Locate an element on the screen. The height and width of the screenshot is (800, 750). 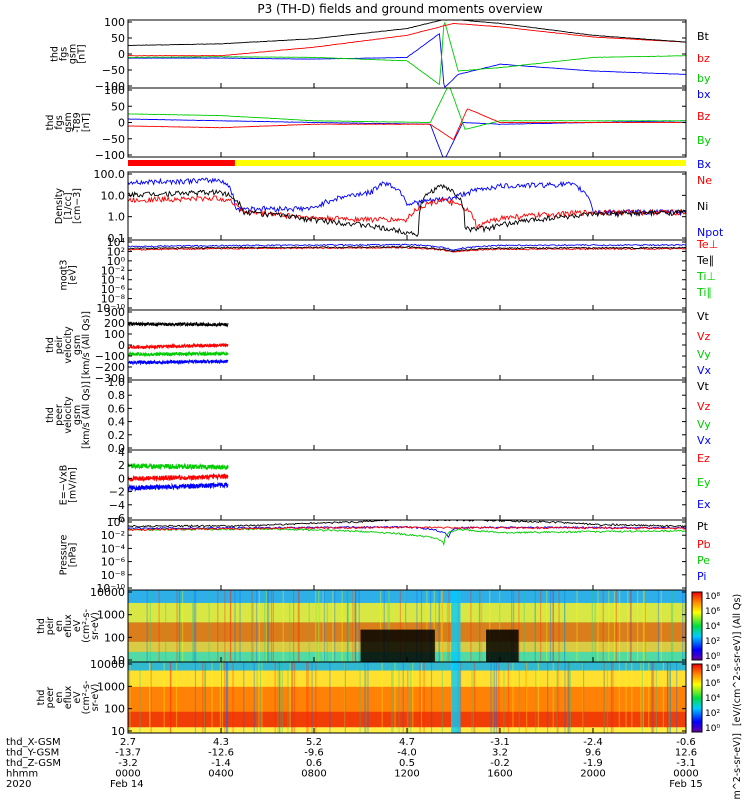
legend-entry: Pt is located at coordinates (703, 526).